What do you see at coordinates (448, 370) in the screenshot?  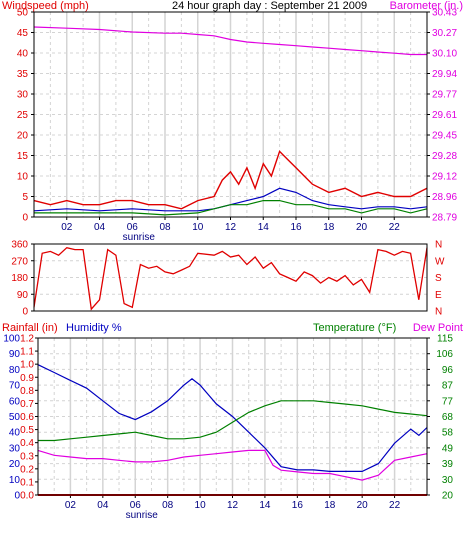 I see `panel3-temp-tick-label: 96` at bounding box center [448, 370].